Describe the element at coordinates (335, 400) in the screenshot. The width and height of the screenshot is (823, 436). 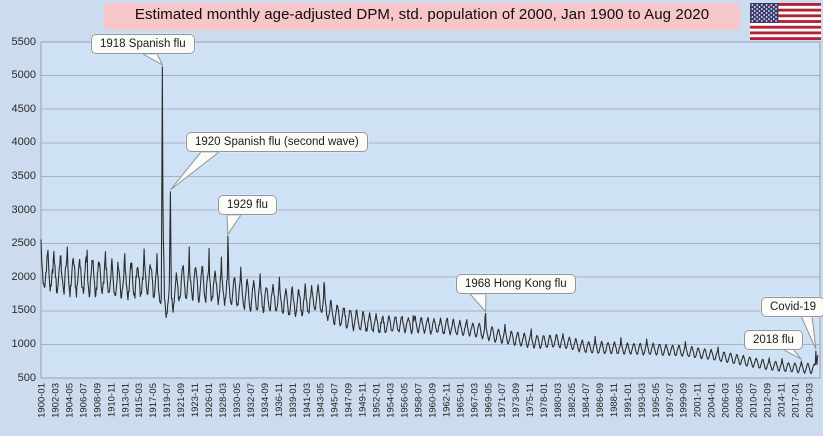
I see `x-axis-tick-label: 1945-07` at that location.